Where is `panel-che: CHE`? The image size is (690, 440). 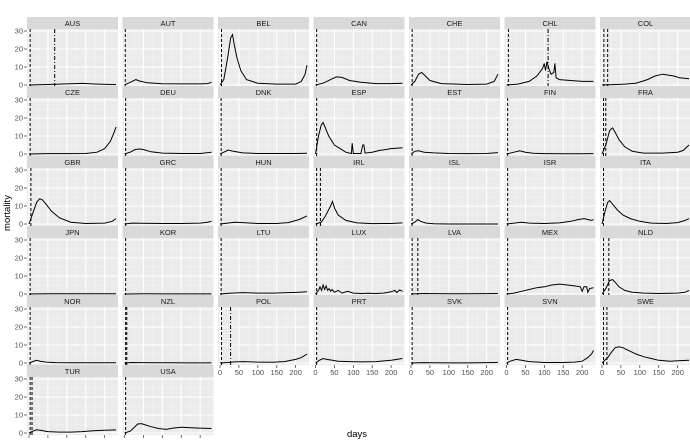 panel-che: CHE is located at coordinates (454, 52).